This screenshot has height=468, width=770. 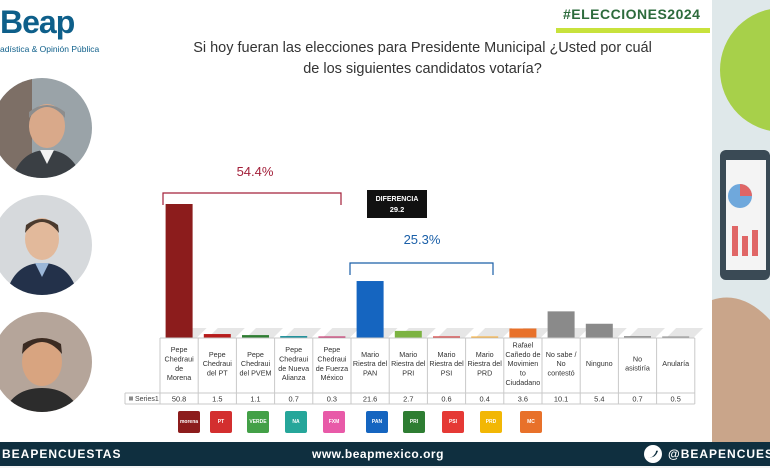 I want to click on hashtag: #ELECCIONES2024, so click(x=632, y=14).